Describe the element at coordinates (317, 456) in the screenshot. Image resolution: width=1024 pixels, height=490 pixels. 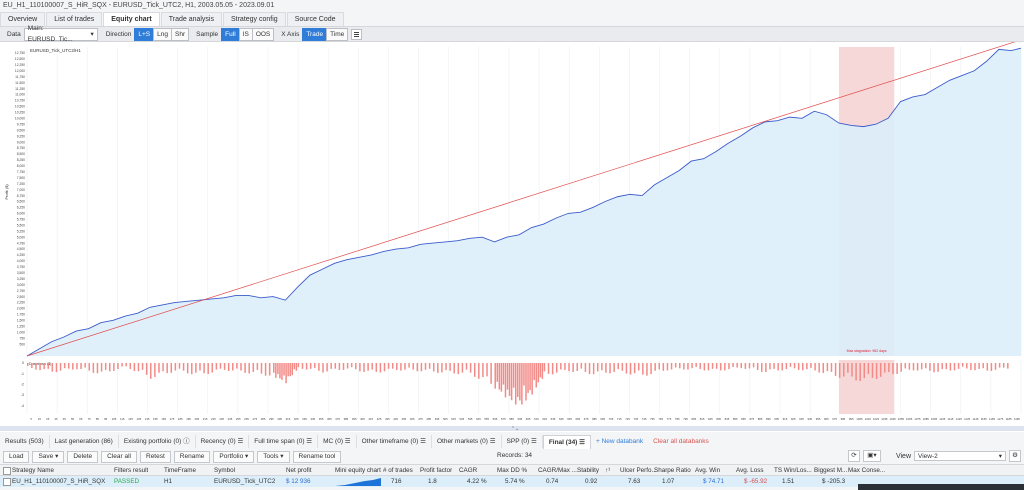
I see `action-button: Rename tool` at that location.